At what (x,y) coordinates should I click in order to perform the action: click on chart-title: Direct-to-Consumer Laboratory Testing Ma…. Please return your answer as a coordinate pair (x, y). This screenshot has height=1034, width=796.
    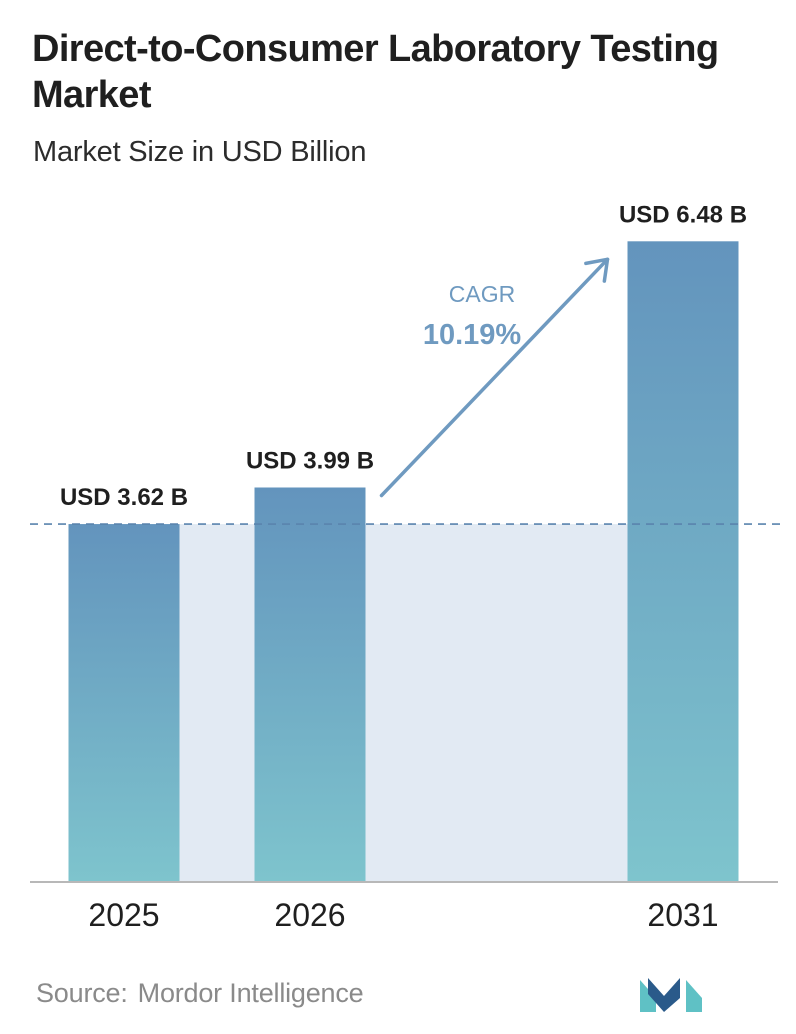
    Looking at the image, I should click on (375, 72).